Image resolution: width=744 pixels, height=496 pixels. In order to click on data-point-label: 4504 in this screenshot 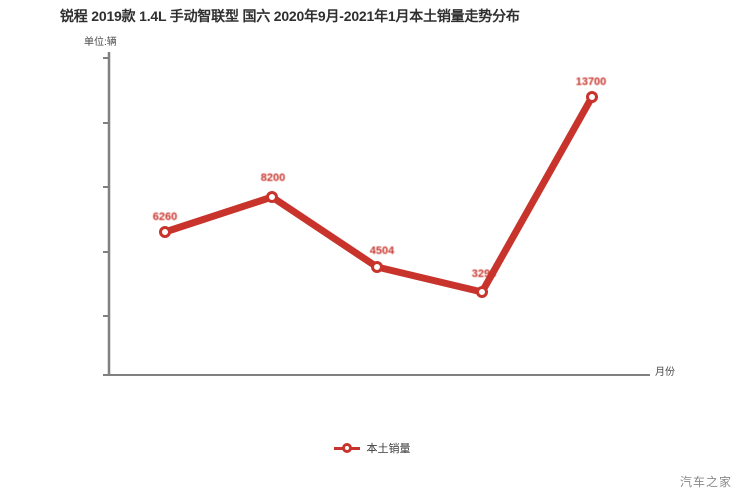, I will do `click(382, 251)`.